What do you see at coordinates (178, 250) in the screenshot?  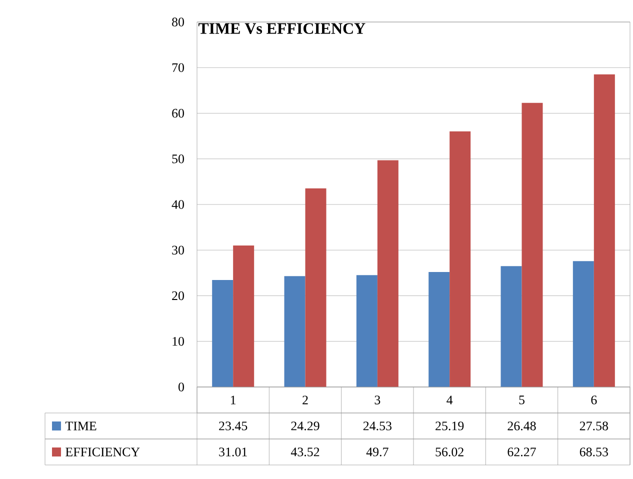 I see `y-tick-label: 30` at bounding box center [178, 250].